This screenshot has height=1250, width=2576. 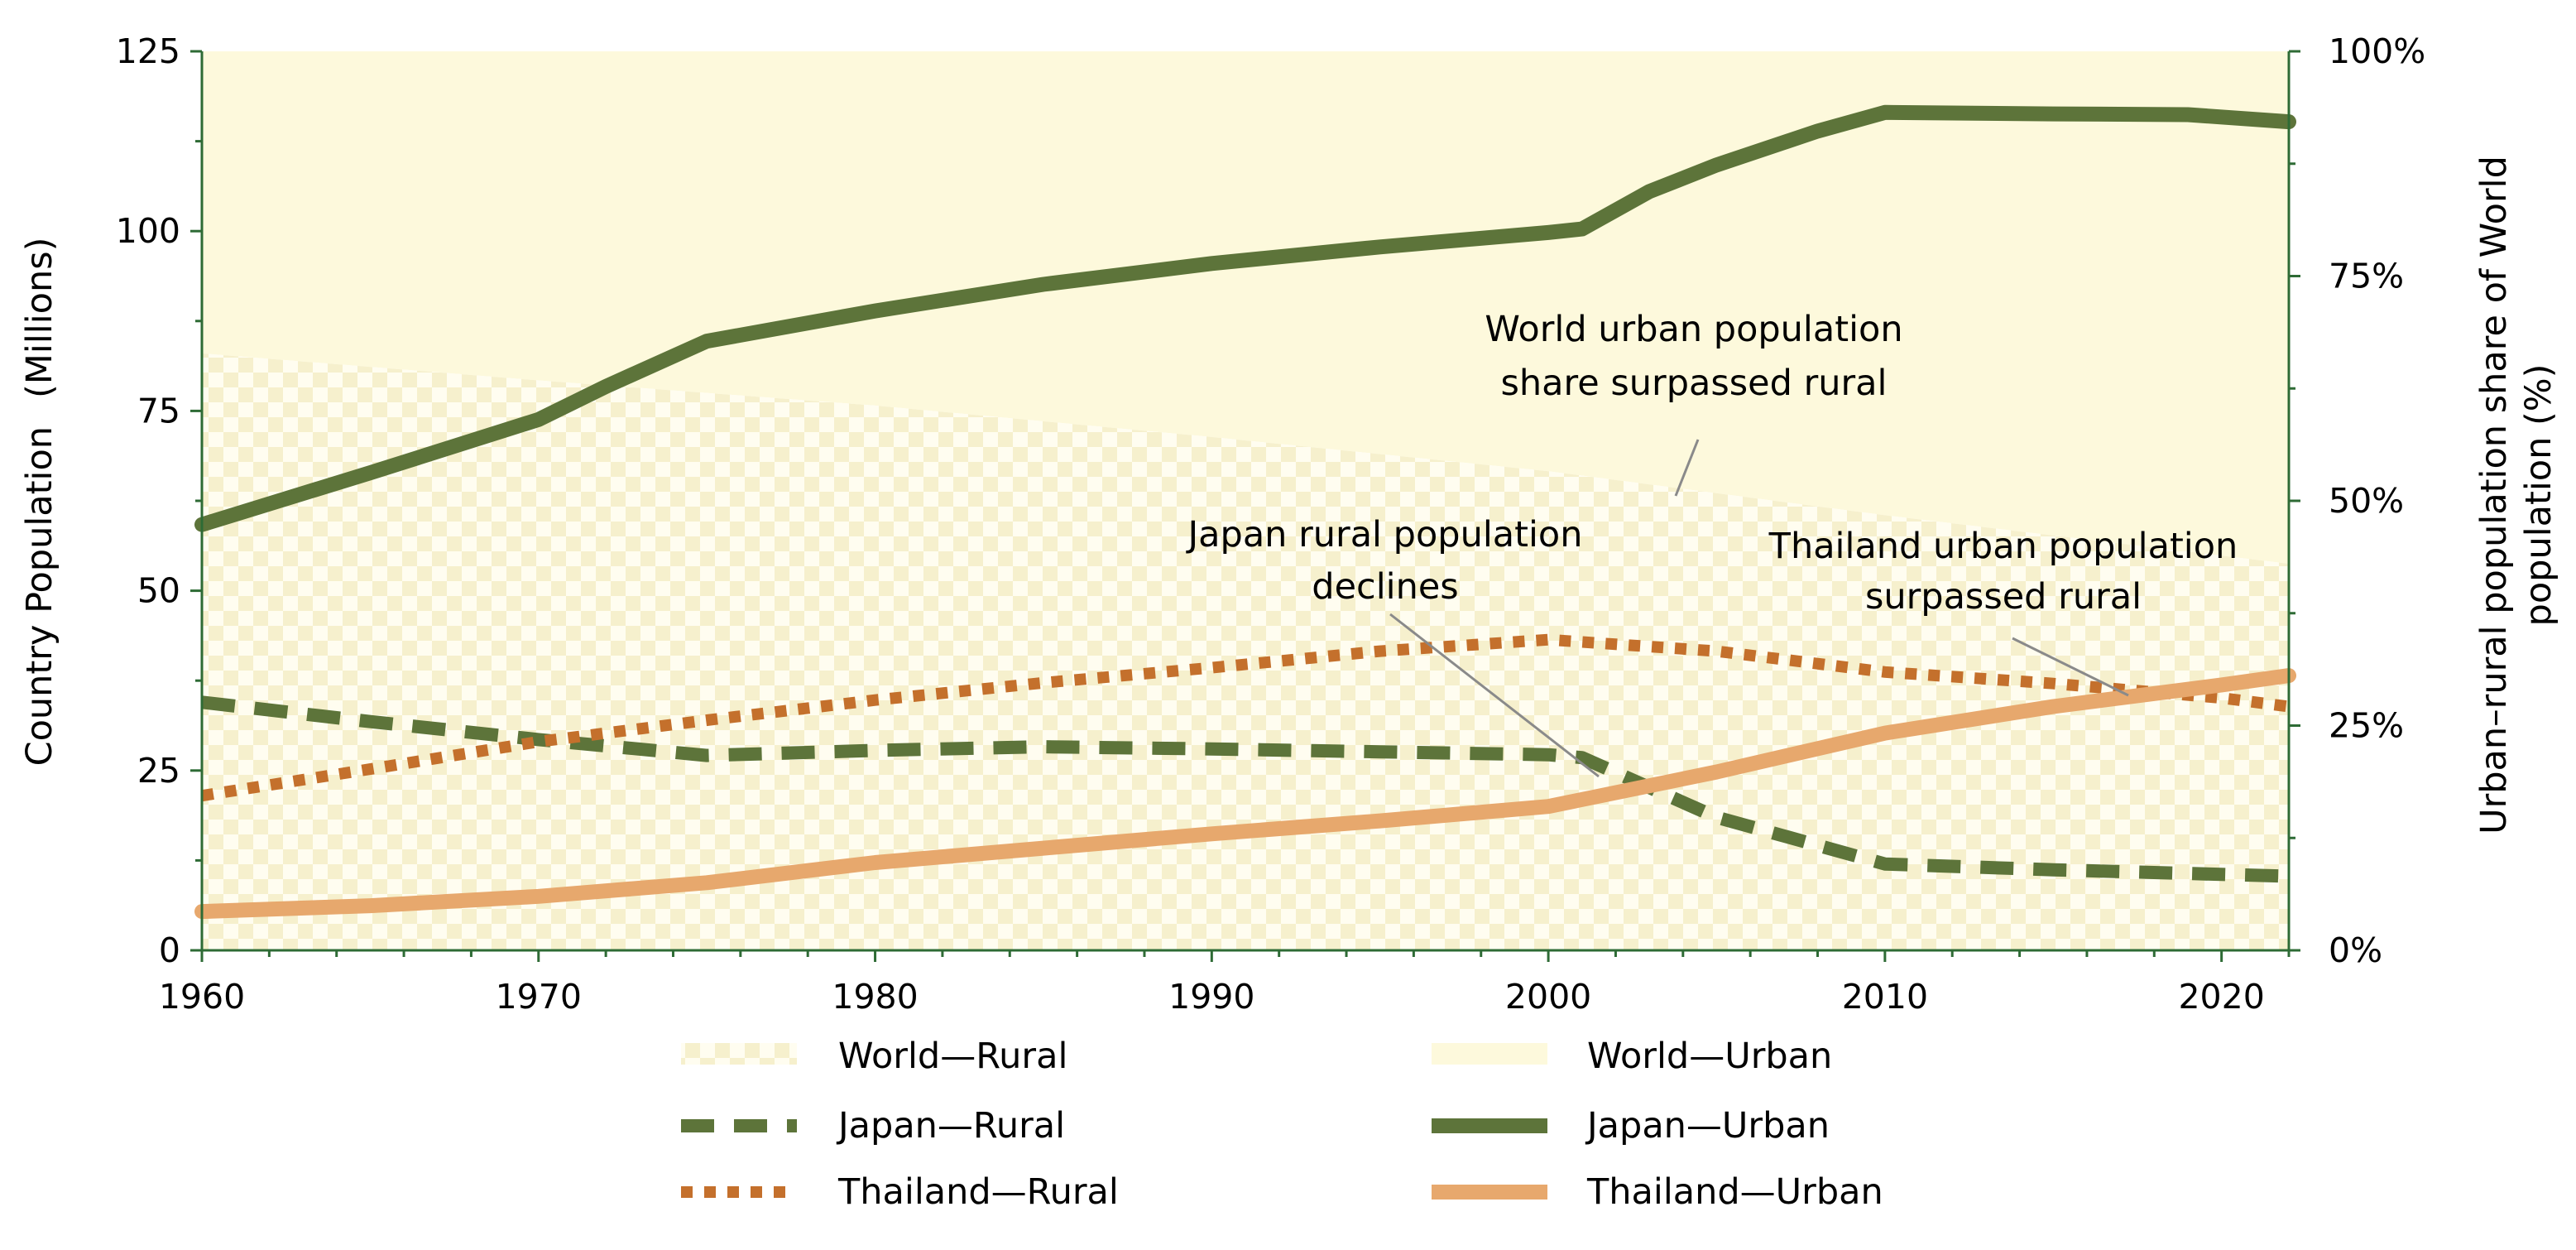 I want to click on legend-label-thailand-rural: Thailand—Rural, so click(x=978, y=1192).